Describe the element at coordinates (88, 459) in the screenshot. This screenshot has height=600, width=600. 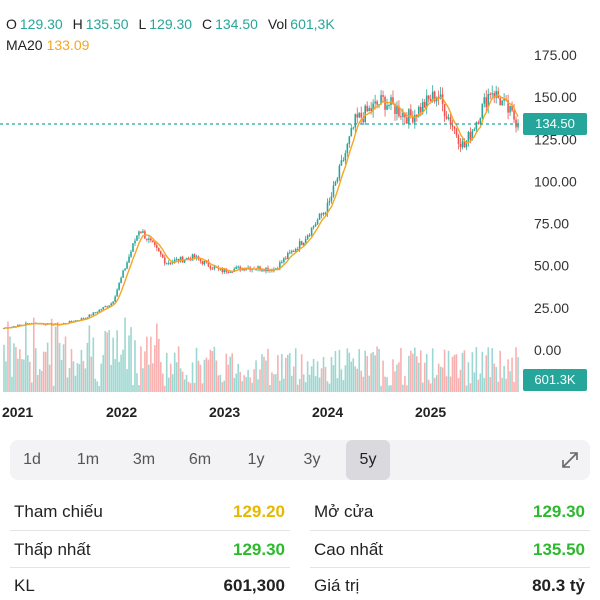
I see `range-1m: 1m` at that location.